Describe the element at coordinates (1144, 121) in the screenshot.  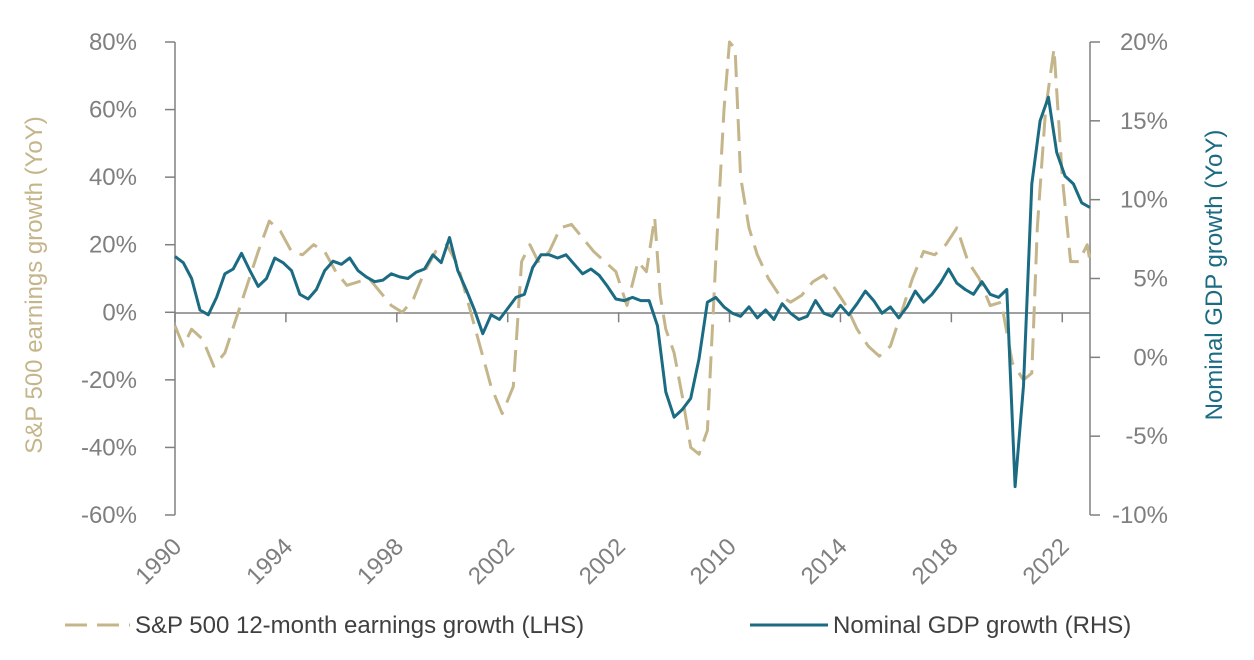
I see `right-y-tick-label: 15%` at that location.